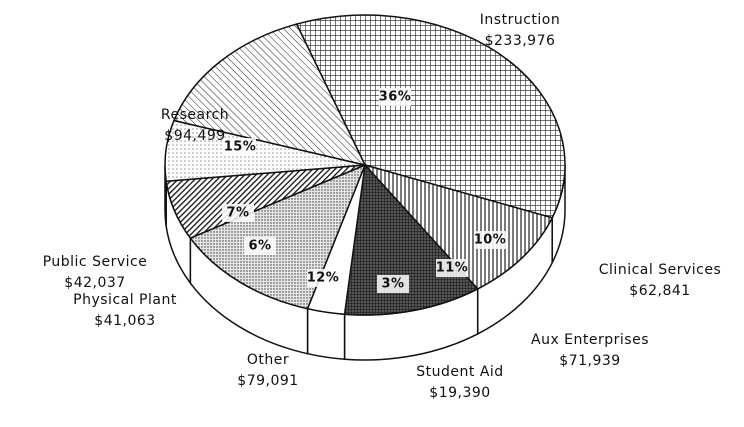 The width and height of the screenshot is (744, 427). I want to click on slice-name: Other, so click(268, 360).